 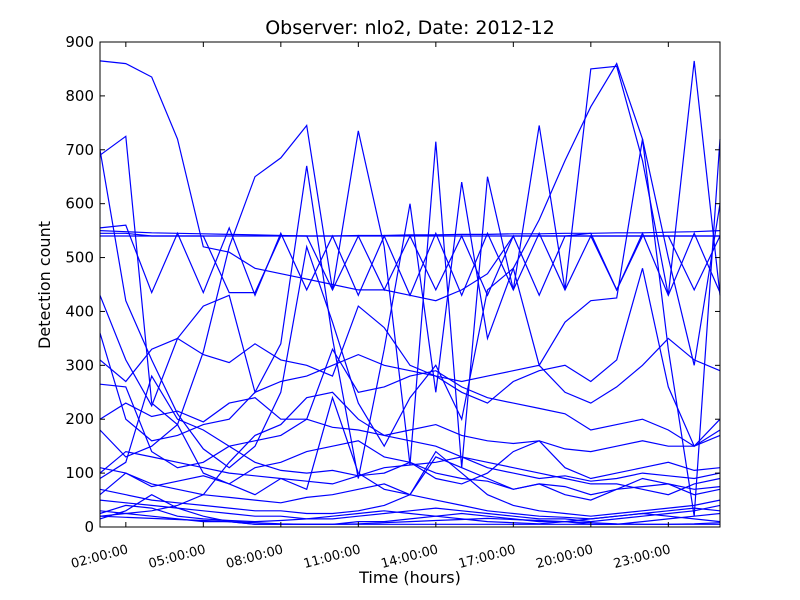 I want to click on y-tick-label: 300, so click(x=79, y=365).